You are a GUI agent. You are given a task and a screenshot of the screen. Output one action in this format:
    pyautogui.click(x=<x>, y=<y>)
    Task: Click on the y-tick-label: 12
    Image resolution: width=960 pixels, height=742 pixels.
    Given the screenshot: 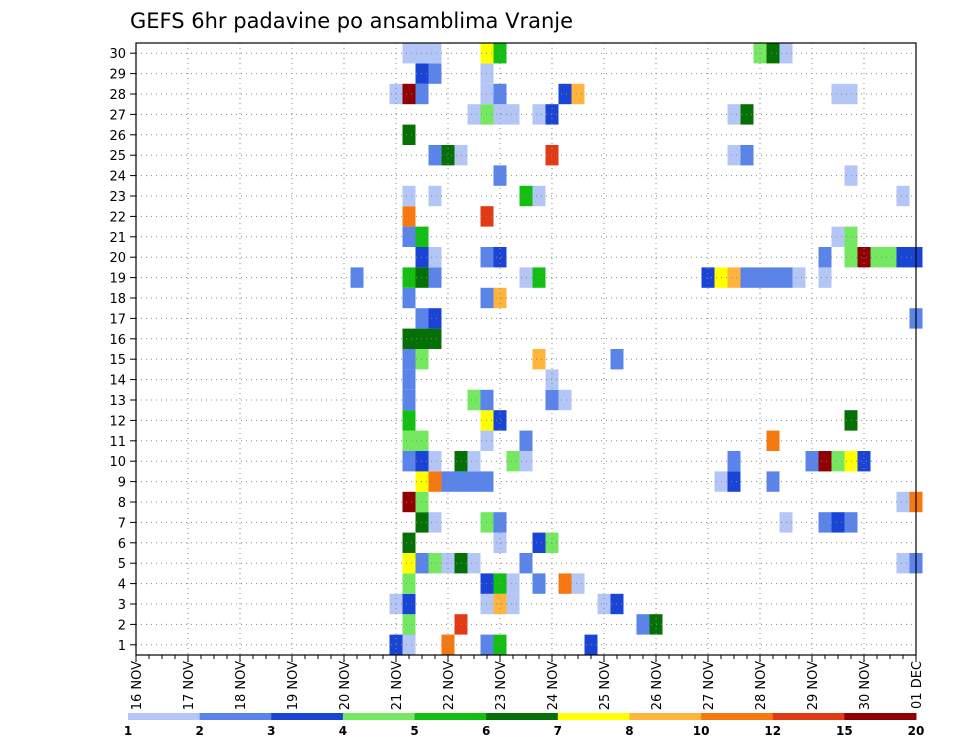 What is the action you would take?
    pyautogui.click(x=117, y=421)
    